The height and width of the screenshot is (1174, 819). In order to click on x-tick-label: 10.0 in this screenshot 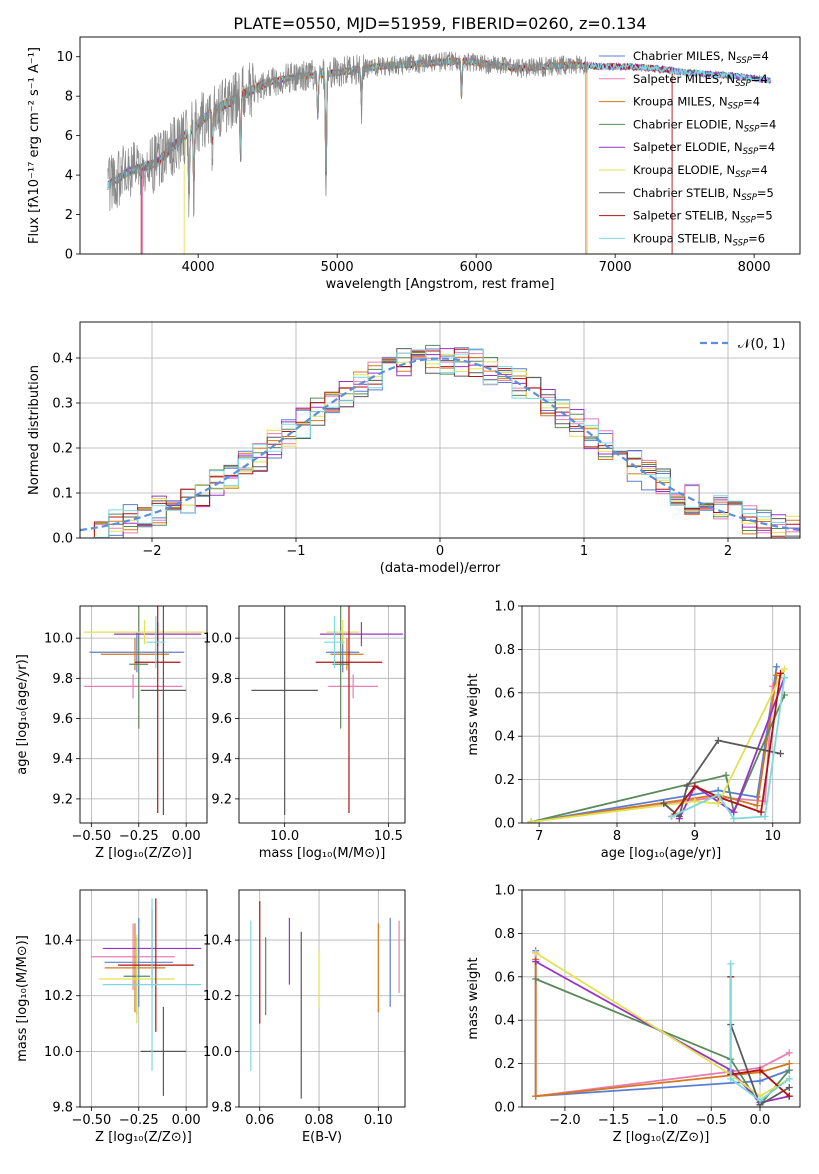, I will do `click(284, 836)`.